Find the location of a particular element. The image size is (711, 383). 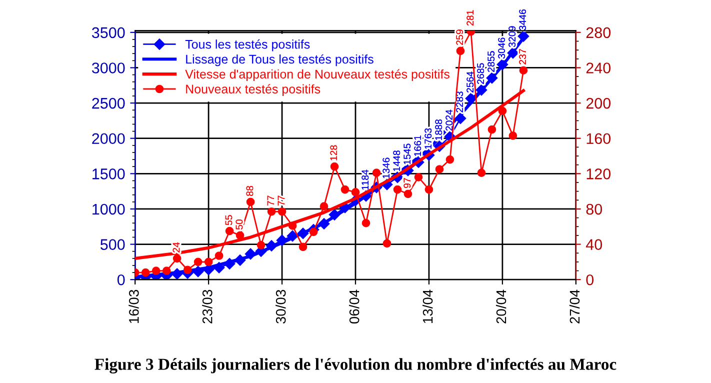

data-label: 2855 is located at coordinates (491, 61).